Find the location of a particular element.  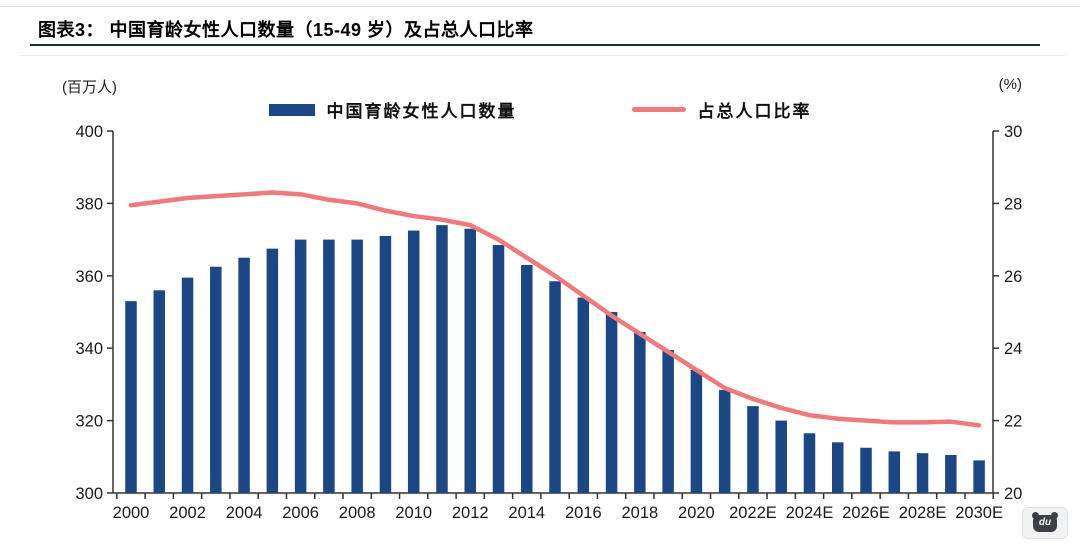

left-axis-tick-label: 320 is located at coordinates (89, 422).